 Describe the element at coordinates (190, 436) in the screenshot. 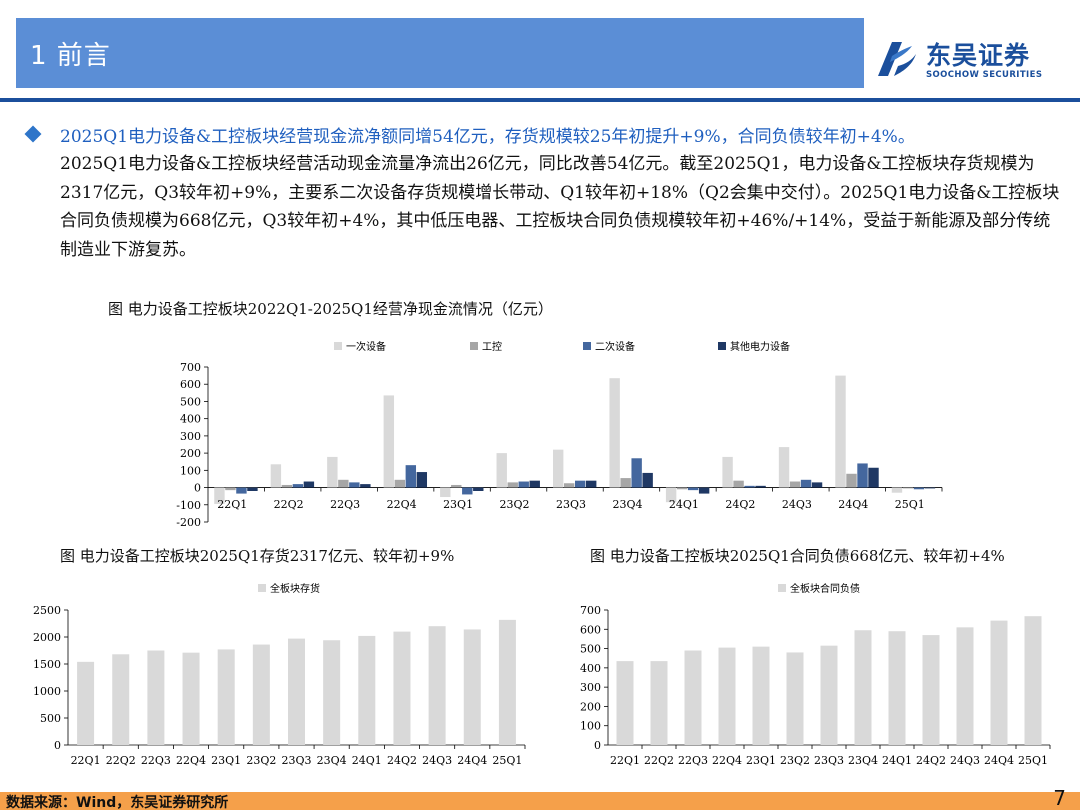

I see `cf-y-tick-label: 300` at that location.